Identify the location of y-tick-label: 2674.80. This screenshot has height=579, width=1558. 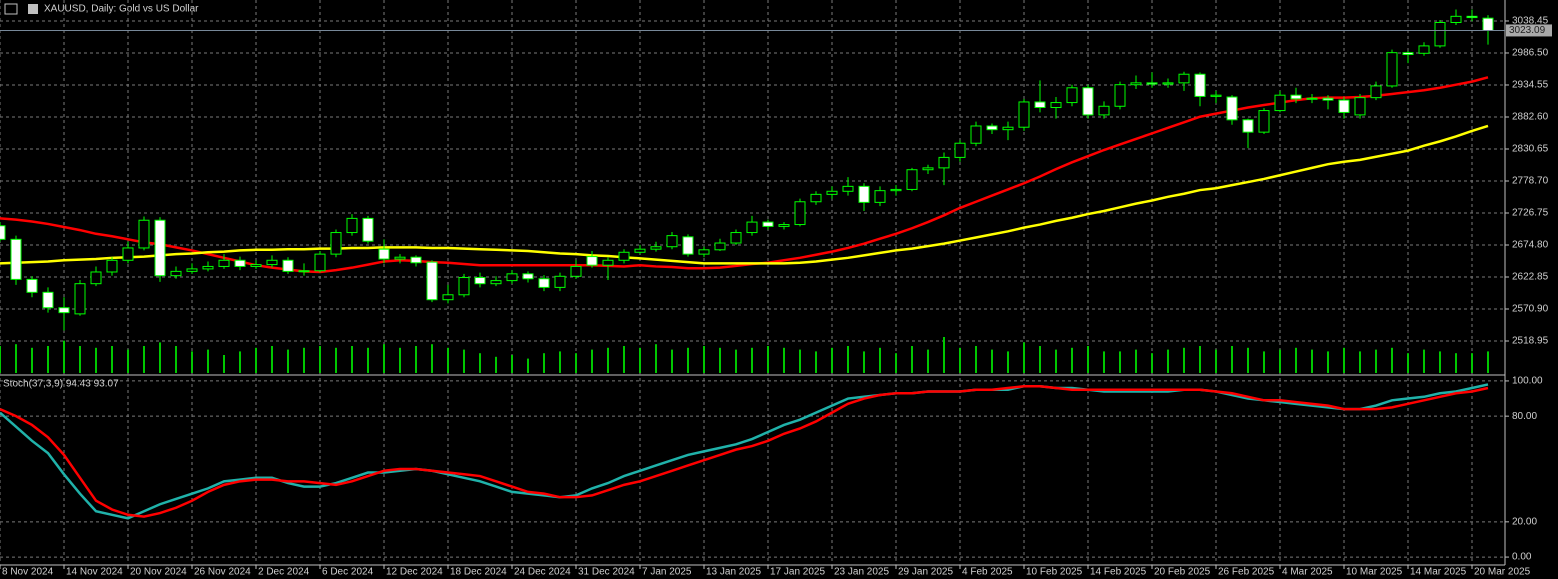
(1530, 245).